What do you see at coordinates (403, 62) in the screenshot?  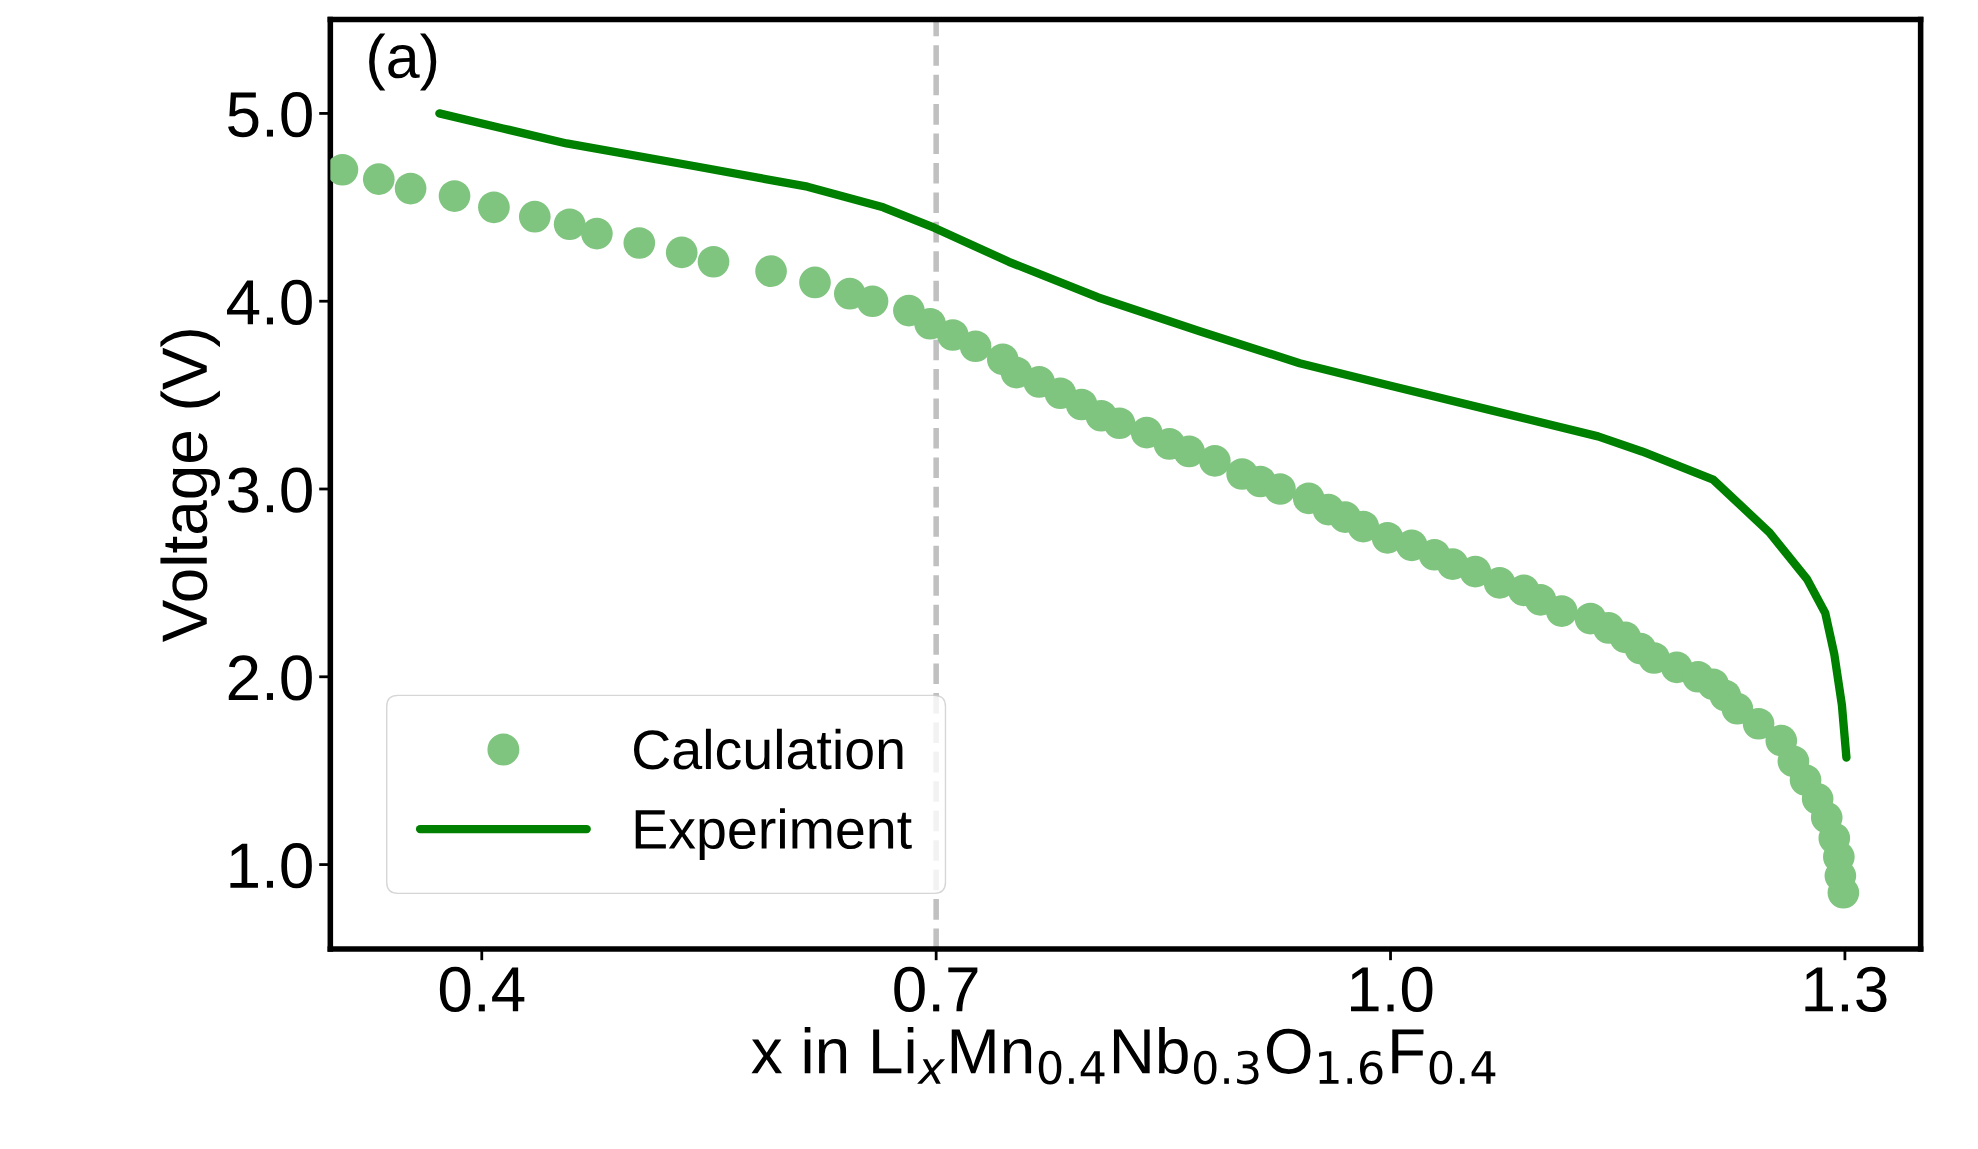 I see `annotation: (a)` at bounding box center [403, 62].